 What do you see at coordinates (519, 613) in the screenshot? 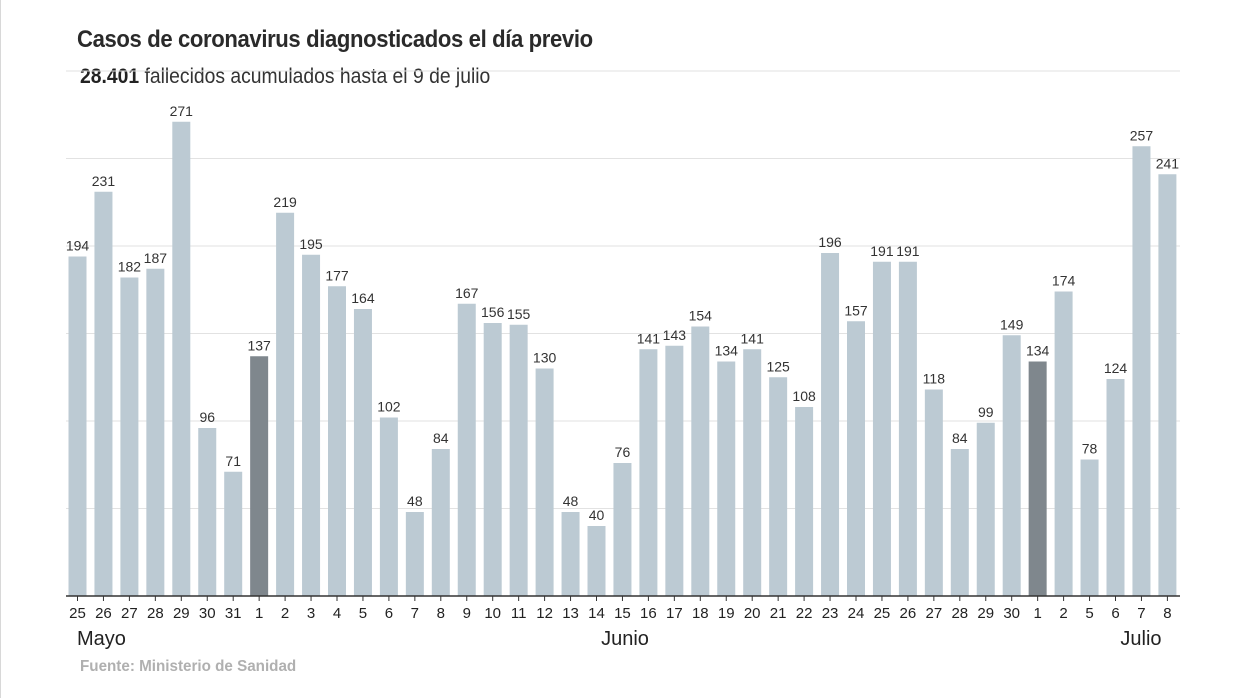
I see `tick-label: 11` at bounding box center [519, 613].